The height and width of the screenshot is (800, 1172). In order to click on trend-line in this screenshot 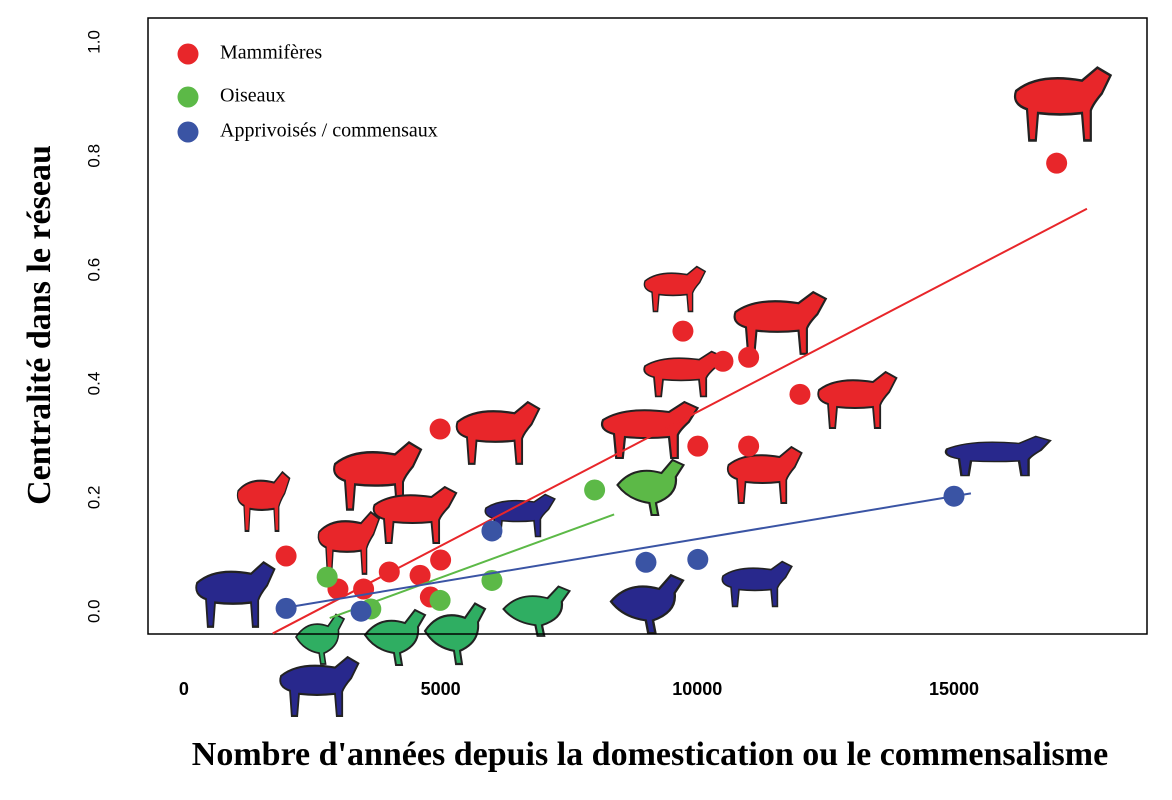, I will do `click(629, 550)`.